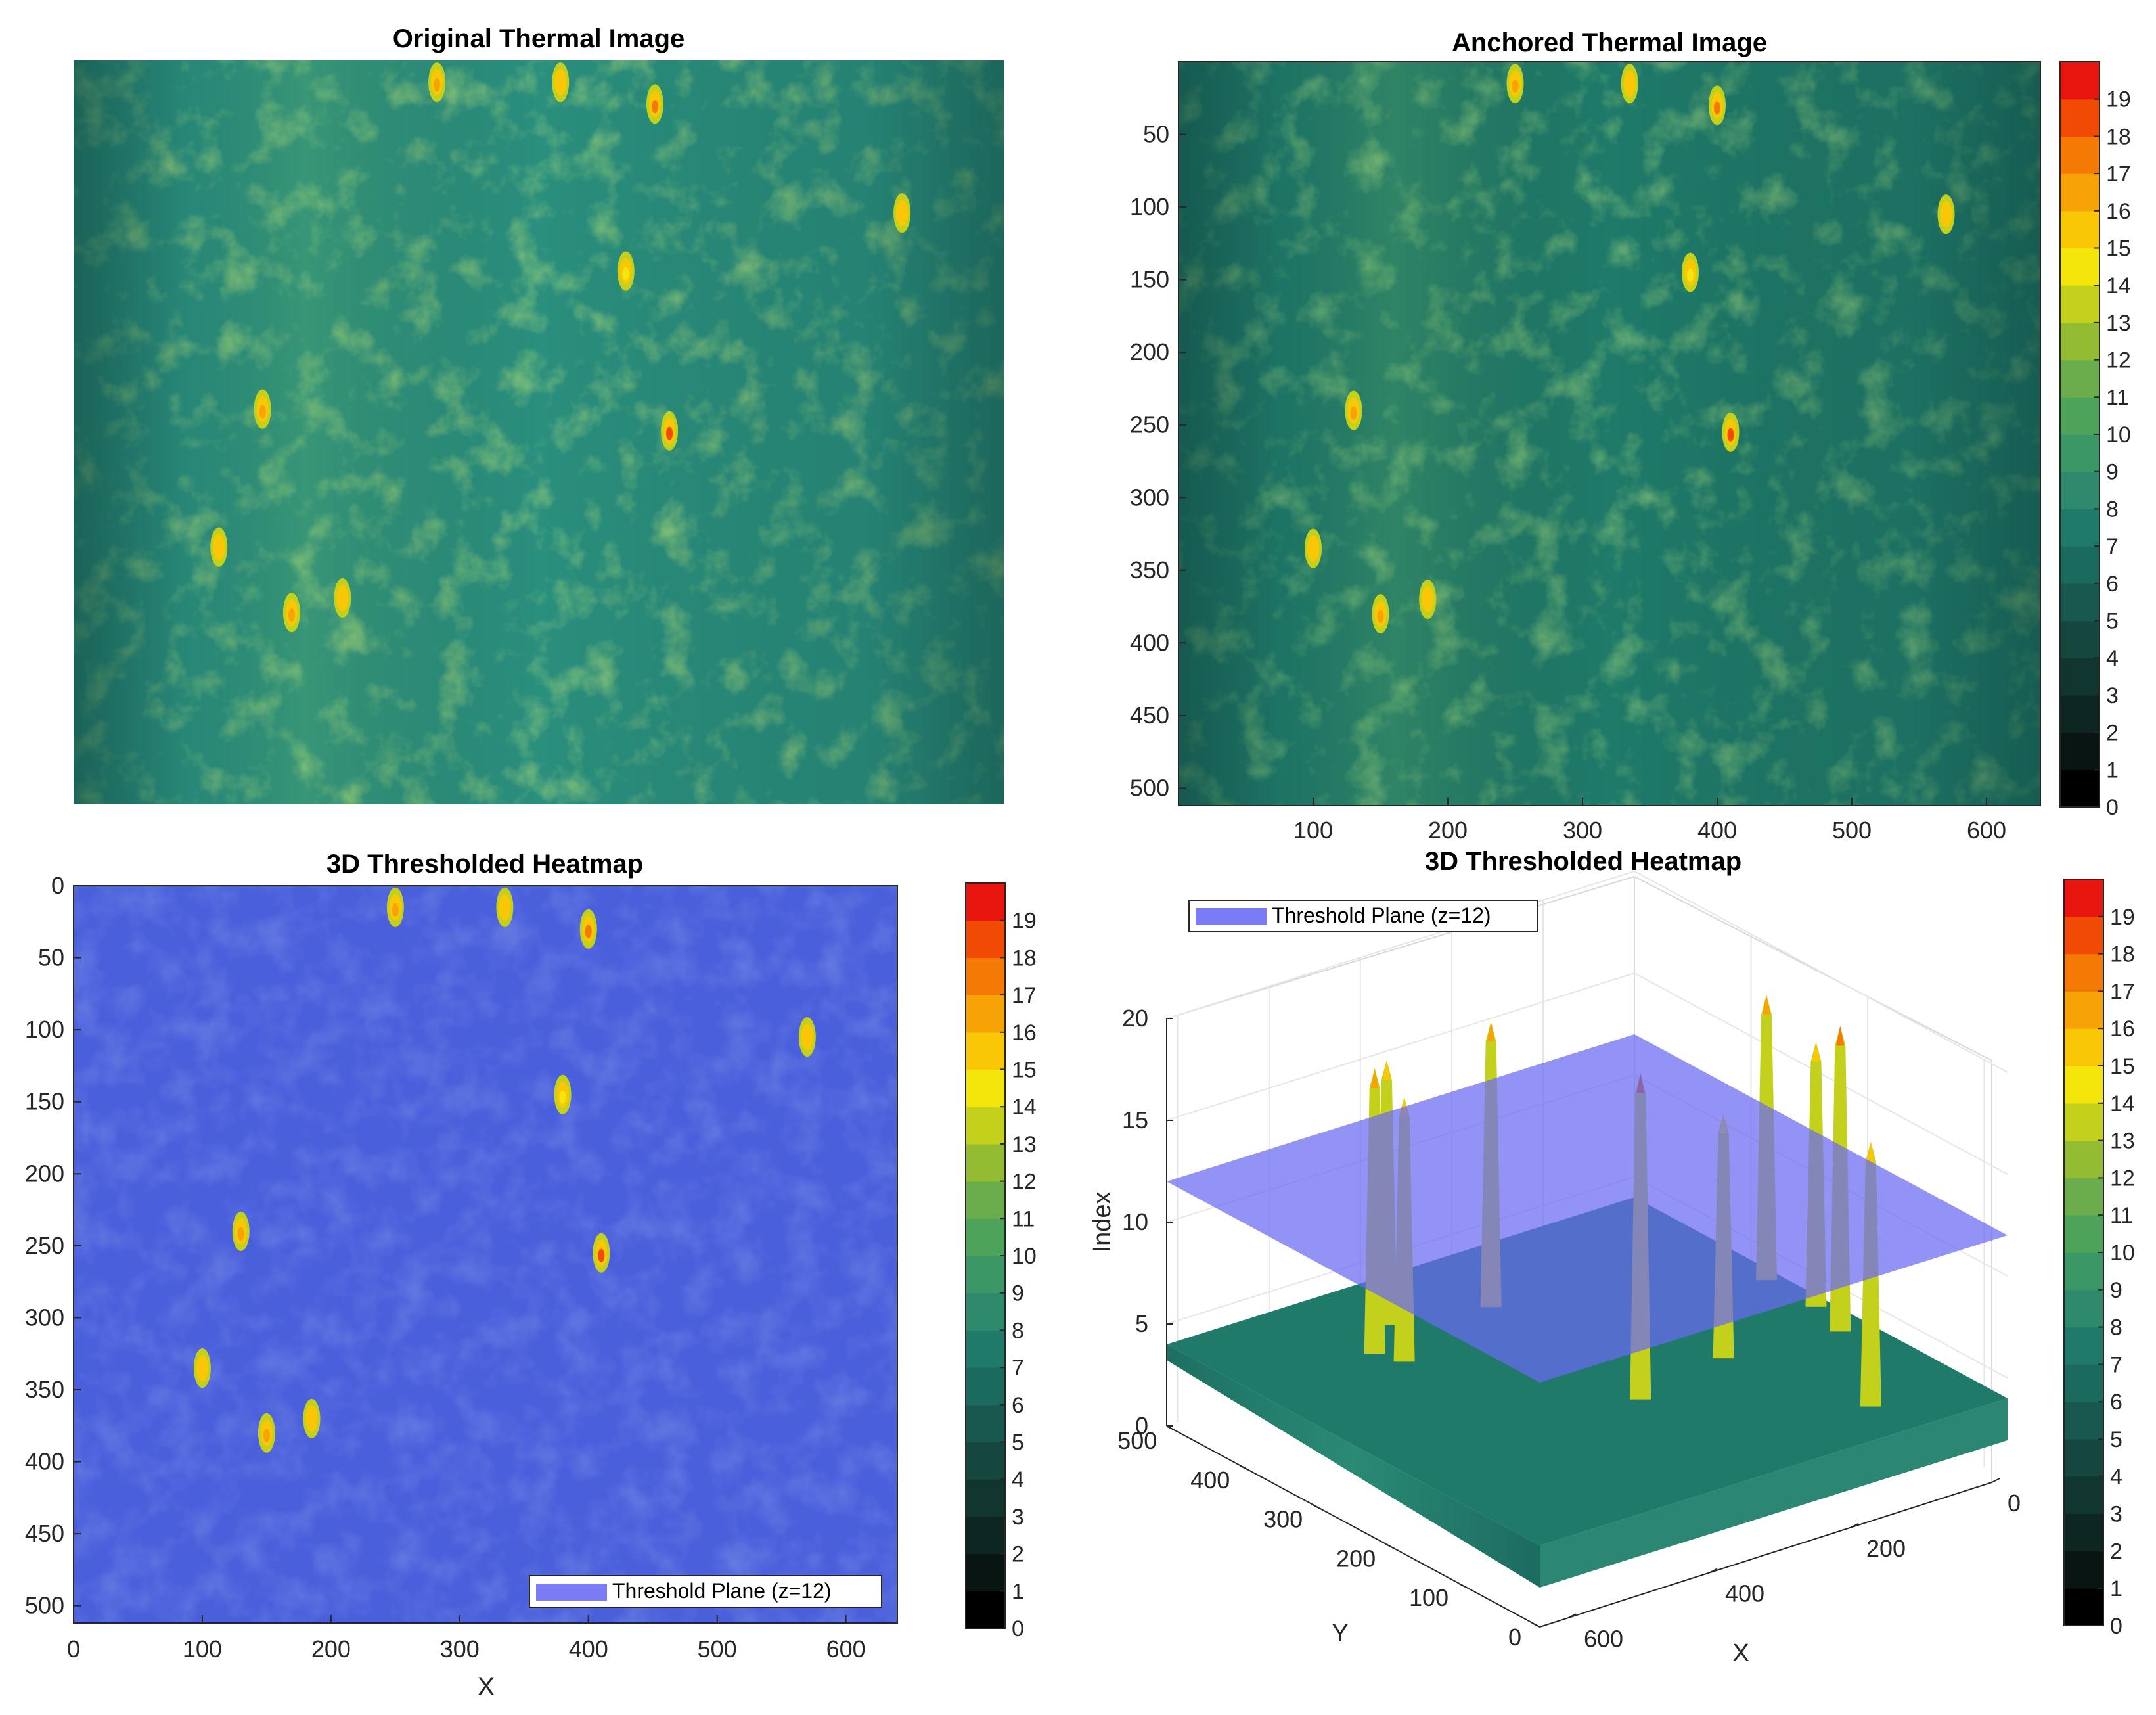 This screenshot has width=2156, height=1715. What do you see at coordinates (44, 1029) in the screenshot?
I see `y-tick-label: 100` at bounding box center [44, 1029].